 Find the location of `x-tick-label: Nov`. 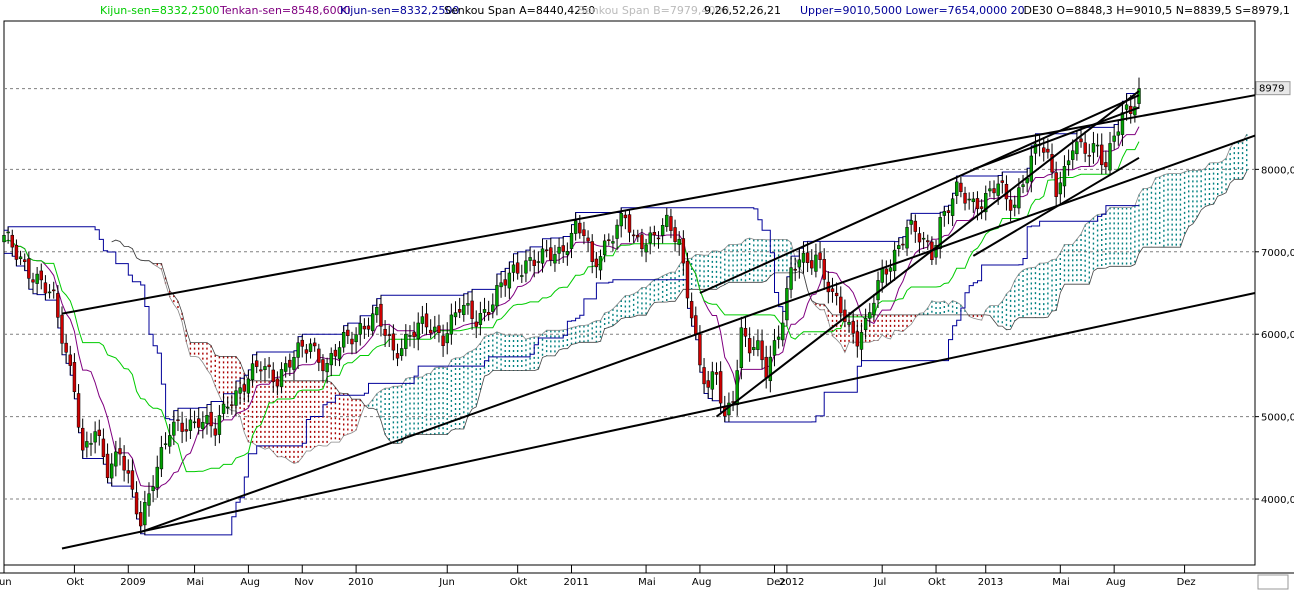

x-tick-label: Nov is located at coordinates (304, 582).